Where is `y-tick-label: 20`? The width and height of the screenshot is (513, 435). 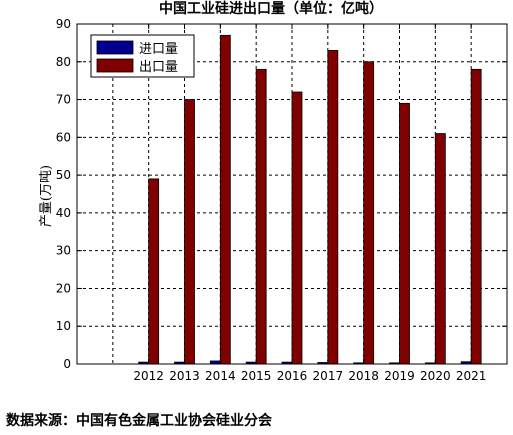 y-tick-label: 20 is located at coordinates (63, 288).